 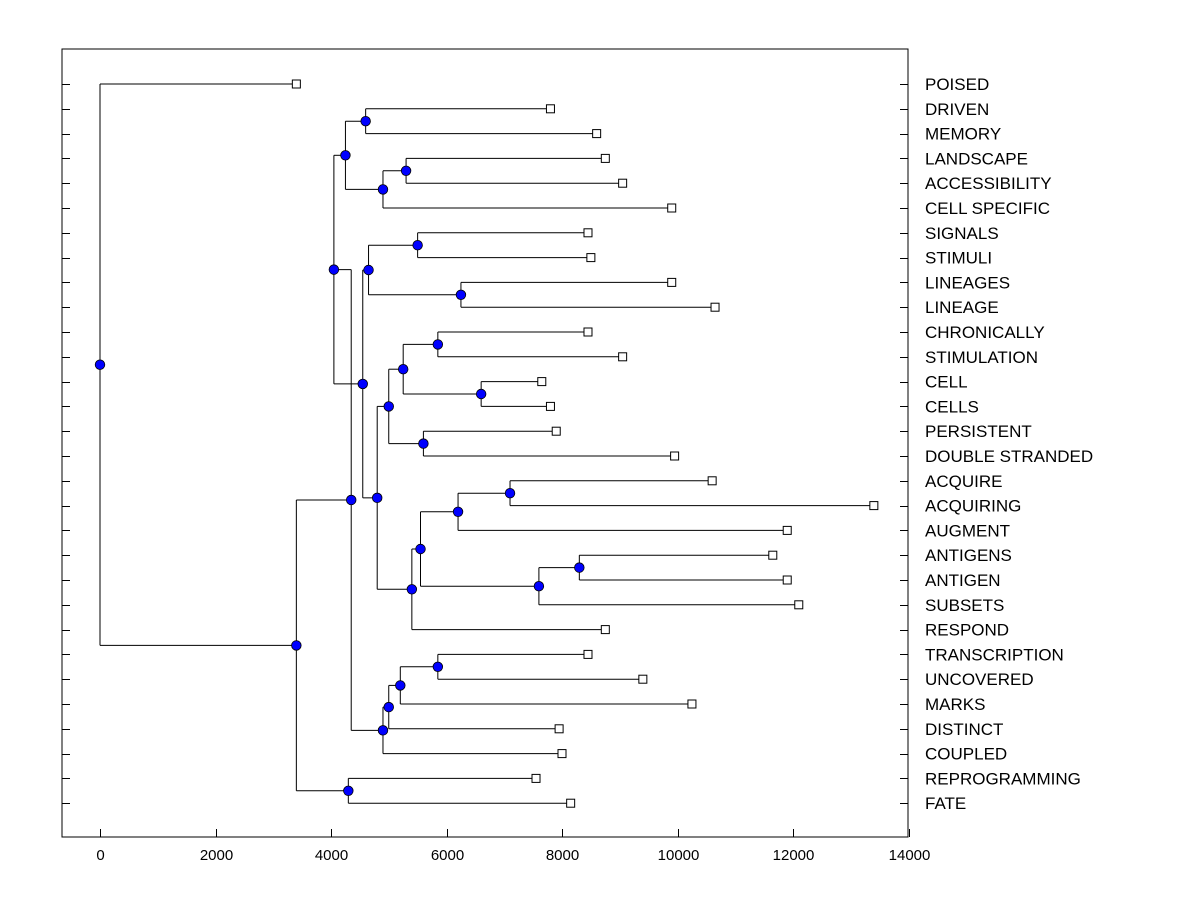 I want to click on leaf-label: TRANSCRIPTION, so click(x=994, y=654).